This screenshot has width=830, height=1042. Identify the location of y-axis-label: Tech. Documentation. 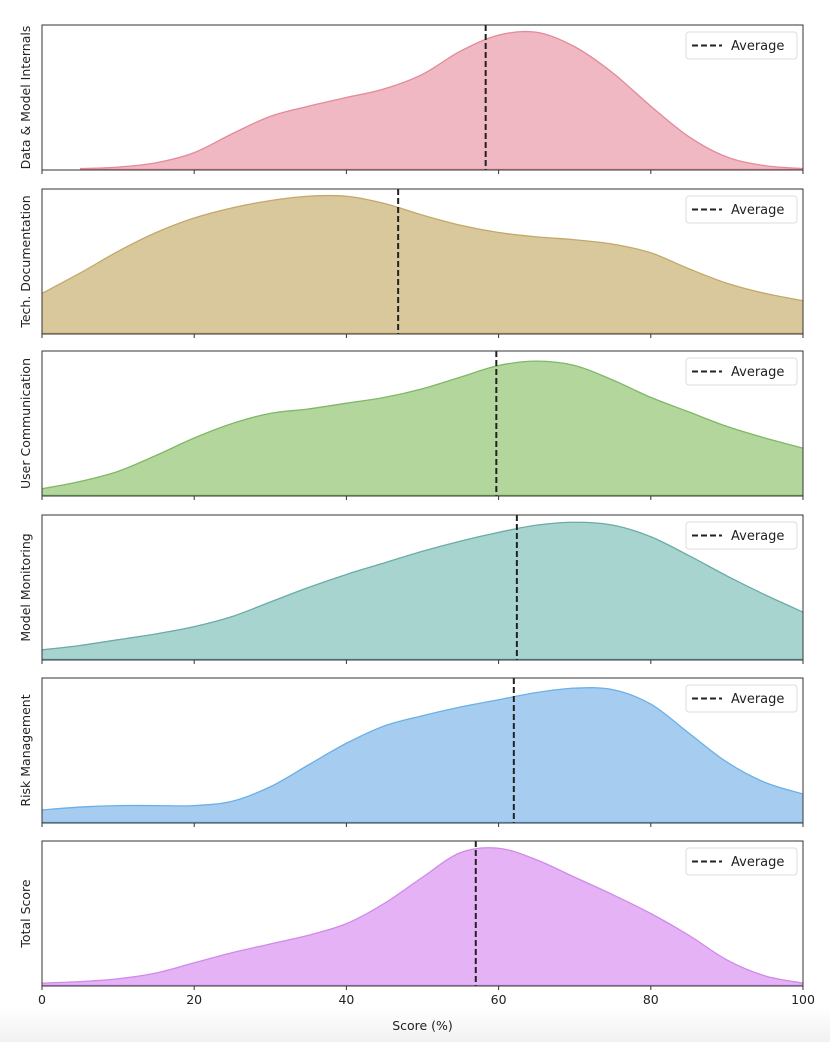
(25, 261).